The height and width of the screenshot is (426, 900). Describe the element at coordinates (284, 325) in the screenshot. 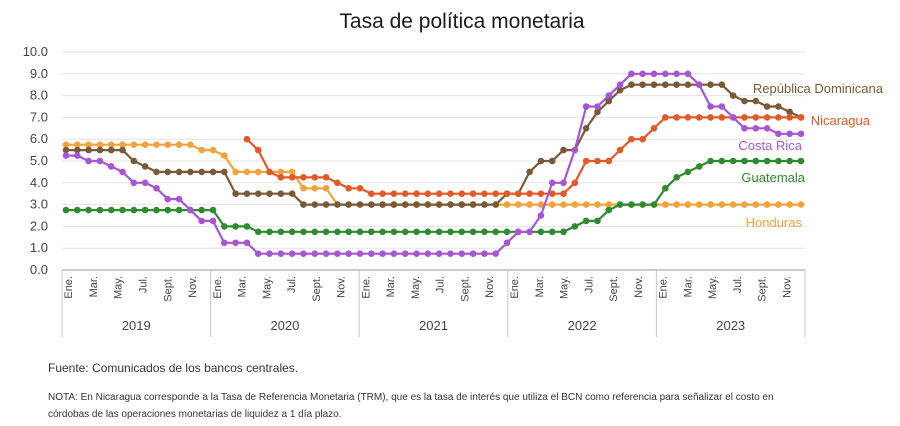

I see `year-label: 2020` at that location.